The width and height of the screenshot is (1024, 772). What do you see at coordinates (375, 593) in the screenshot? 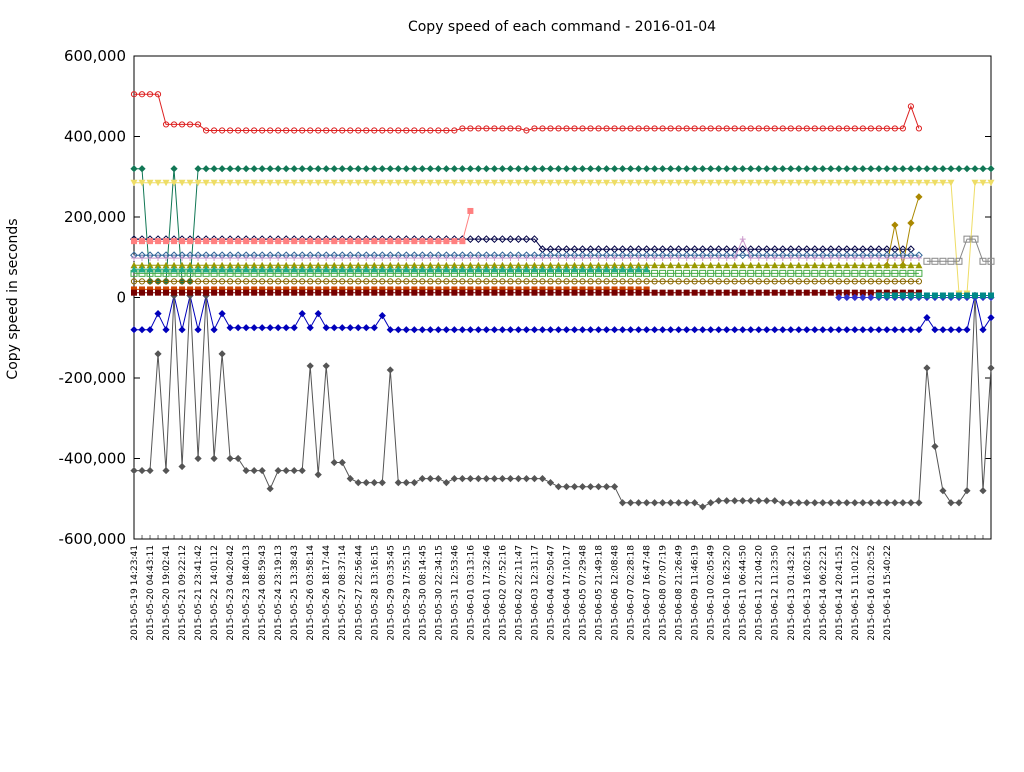
I see `x-tick-label: 2015-05-28 13:16:15` at bounding box center [375, 593].